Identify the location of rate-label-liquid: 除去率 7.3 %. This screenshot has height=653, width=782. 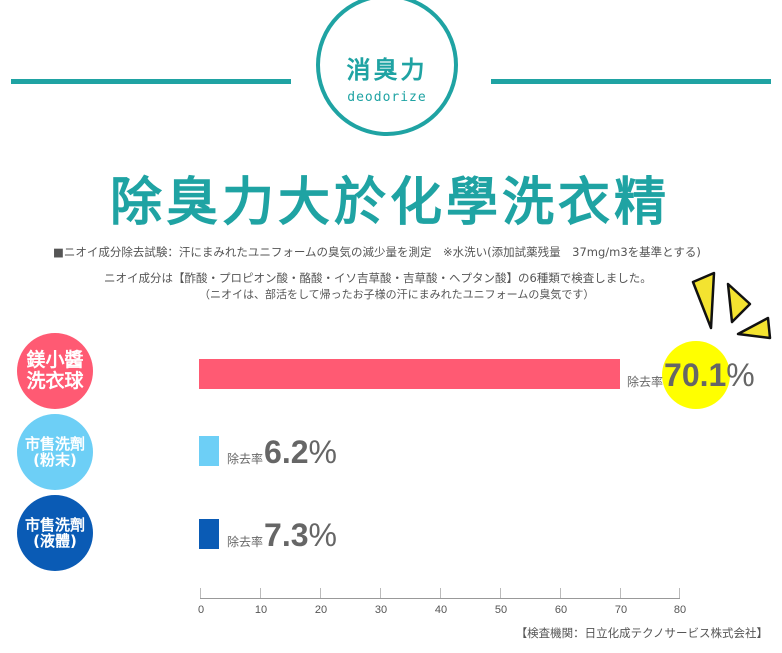
(282, 535).